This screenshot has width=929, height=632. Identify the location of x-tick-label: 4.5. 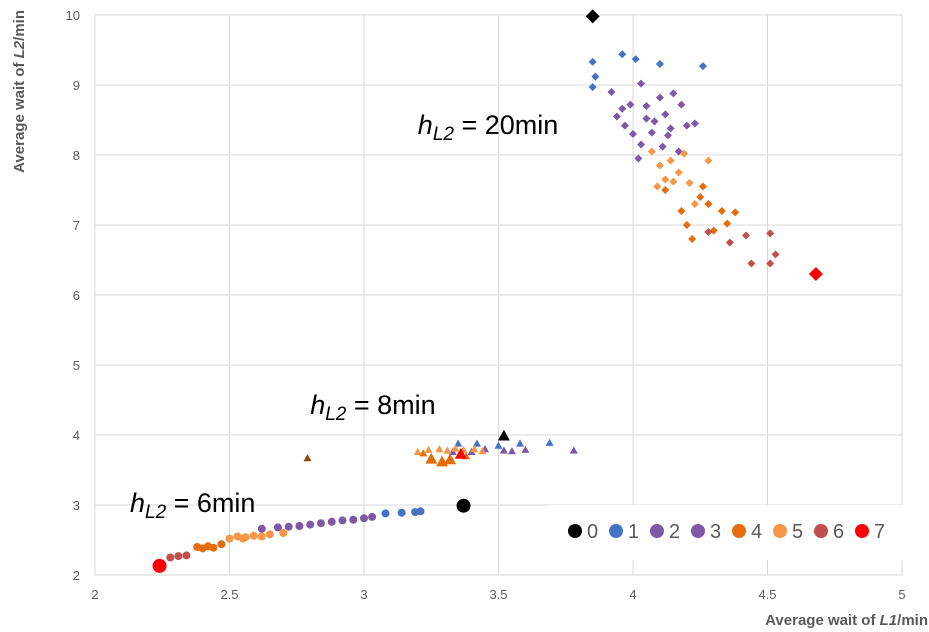
(767, 594).